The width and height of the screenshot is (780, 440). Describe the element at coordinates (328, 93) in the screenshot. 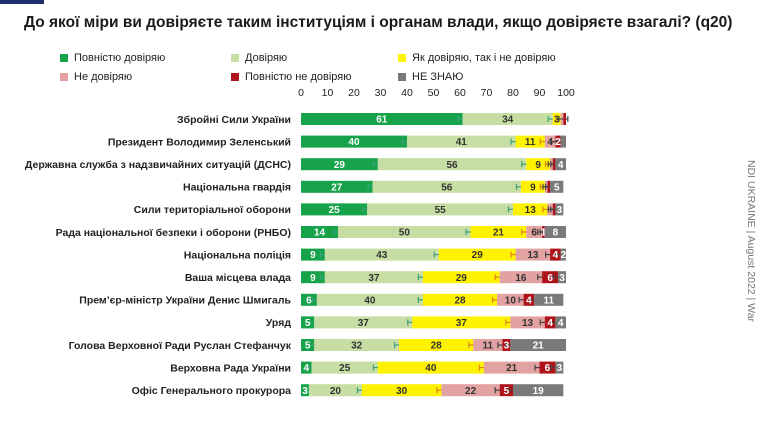

I see `x-tick-label: 10` at that location.